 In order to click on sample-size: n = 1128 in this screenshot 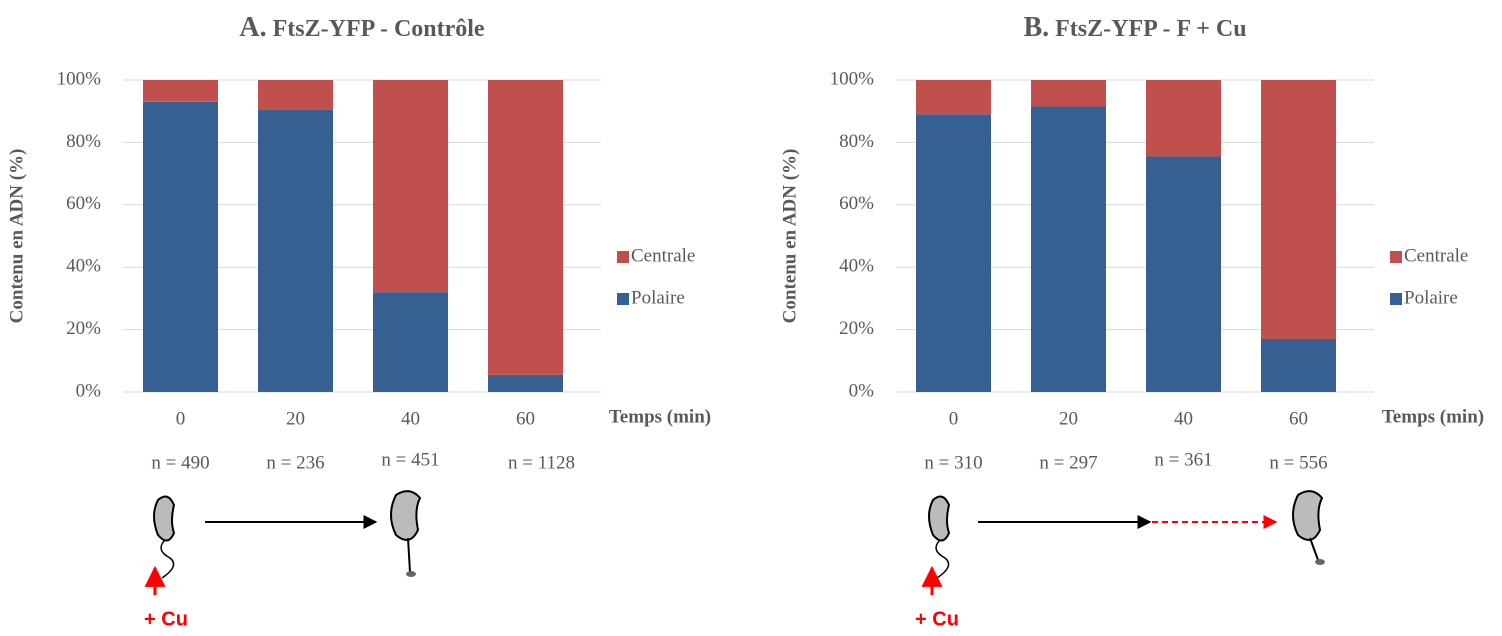, I will do `click(541, 462)`.